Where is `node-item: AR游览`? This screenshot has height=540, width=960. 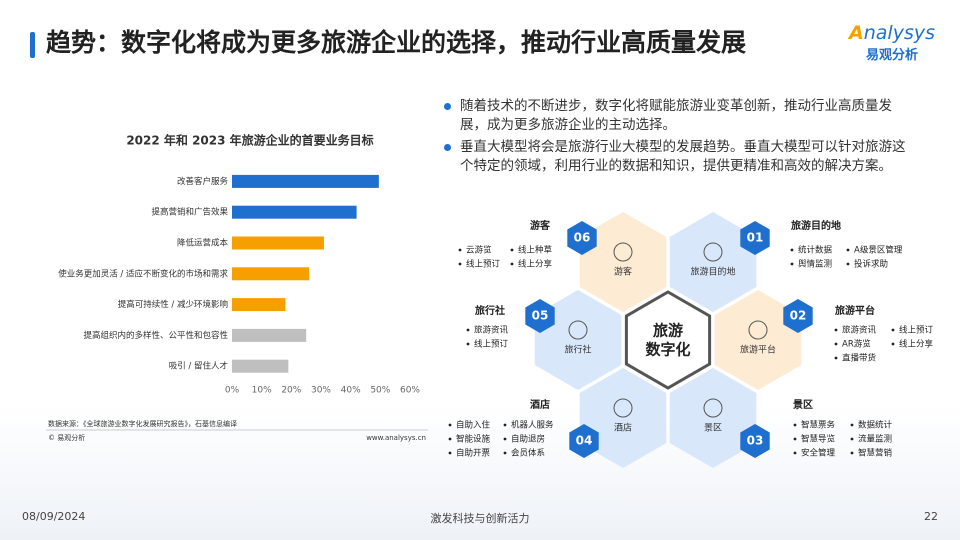 node-item: AR游览 is located at coordinates (856, 344).